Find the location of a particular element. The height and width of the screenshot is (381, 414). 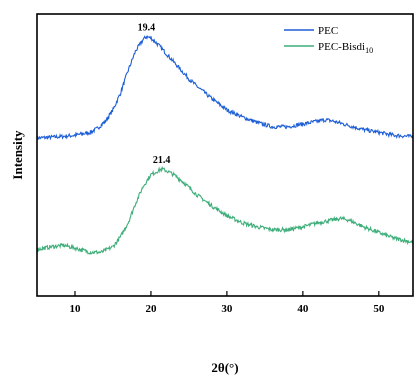

x-tick-label-10: 10 is located at coordinates (75, 309).